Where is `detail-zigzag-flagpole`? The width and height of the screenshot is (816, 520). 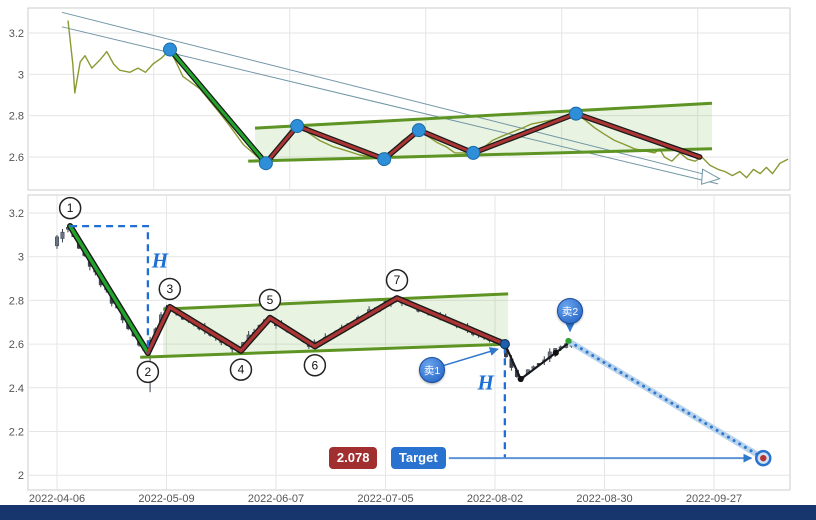 detail-zigzag-flagpole is located at coordinates (109, 289).